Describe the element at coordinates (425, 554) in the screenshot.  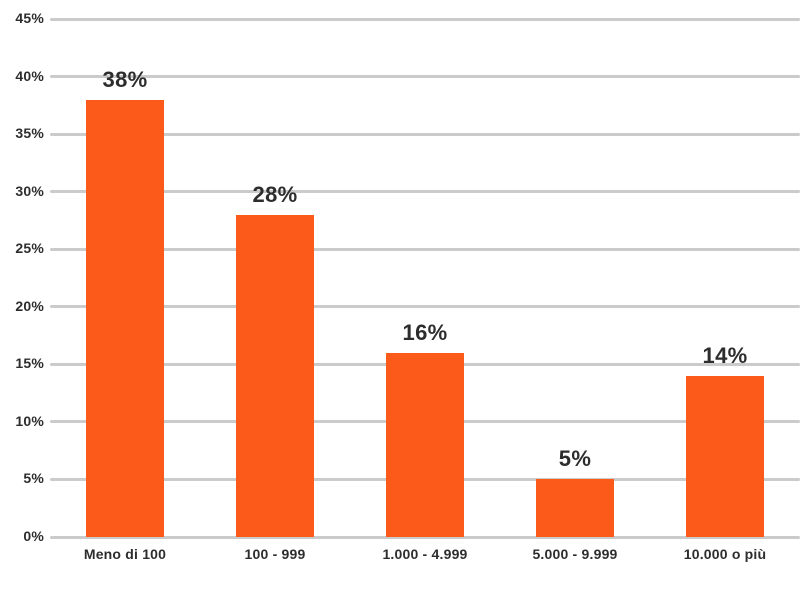
I see `x-axis-category-label: 1.000 - 4.999` at that location.